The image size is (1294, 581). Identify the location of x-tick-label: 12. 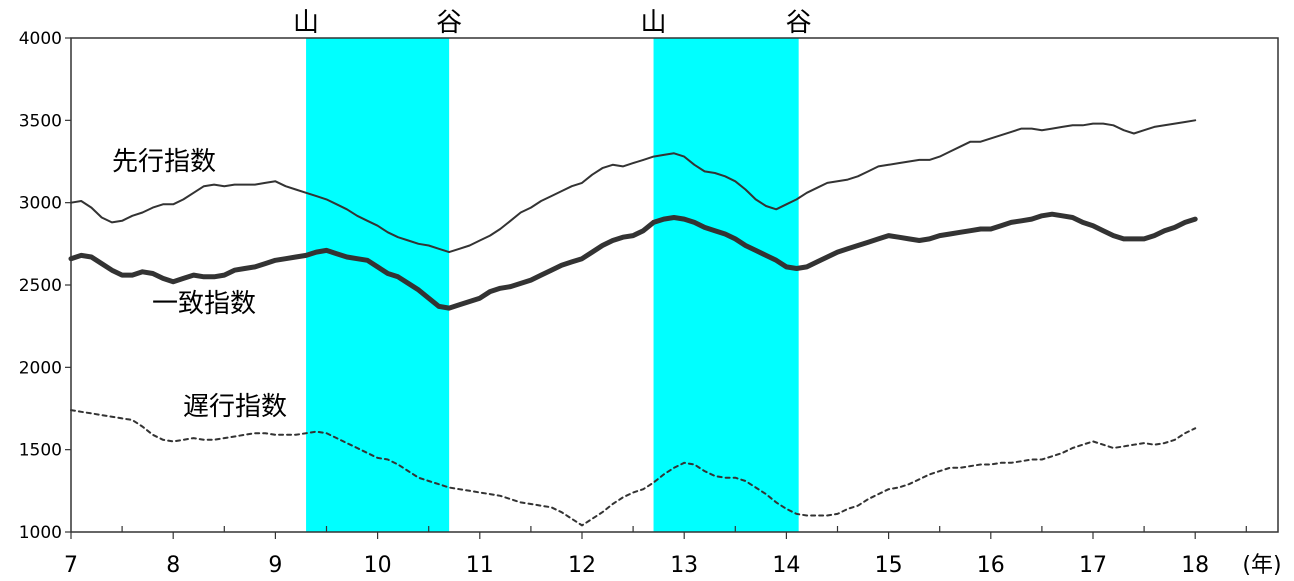
(582, 565).